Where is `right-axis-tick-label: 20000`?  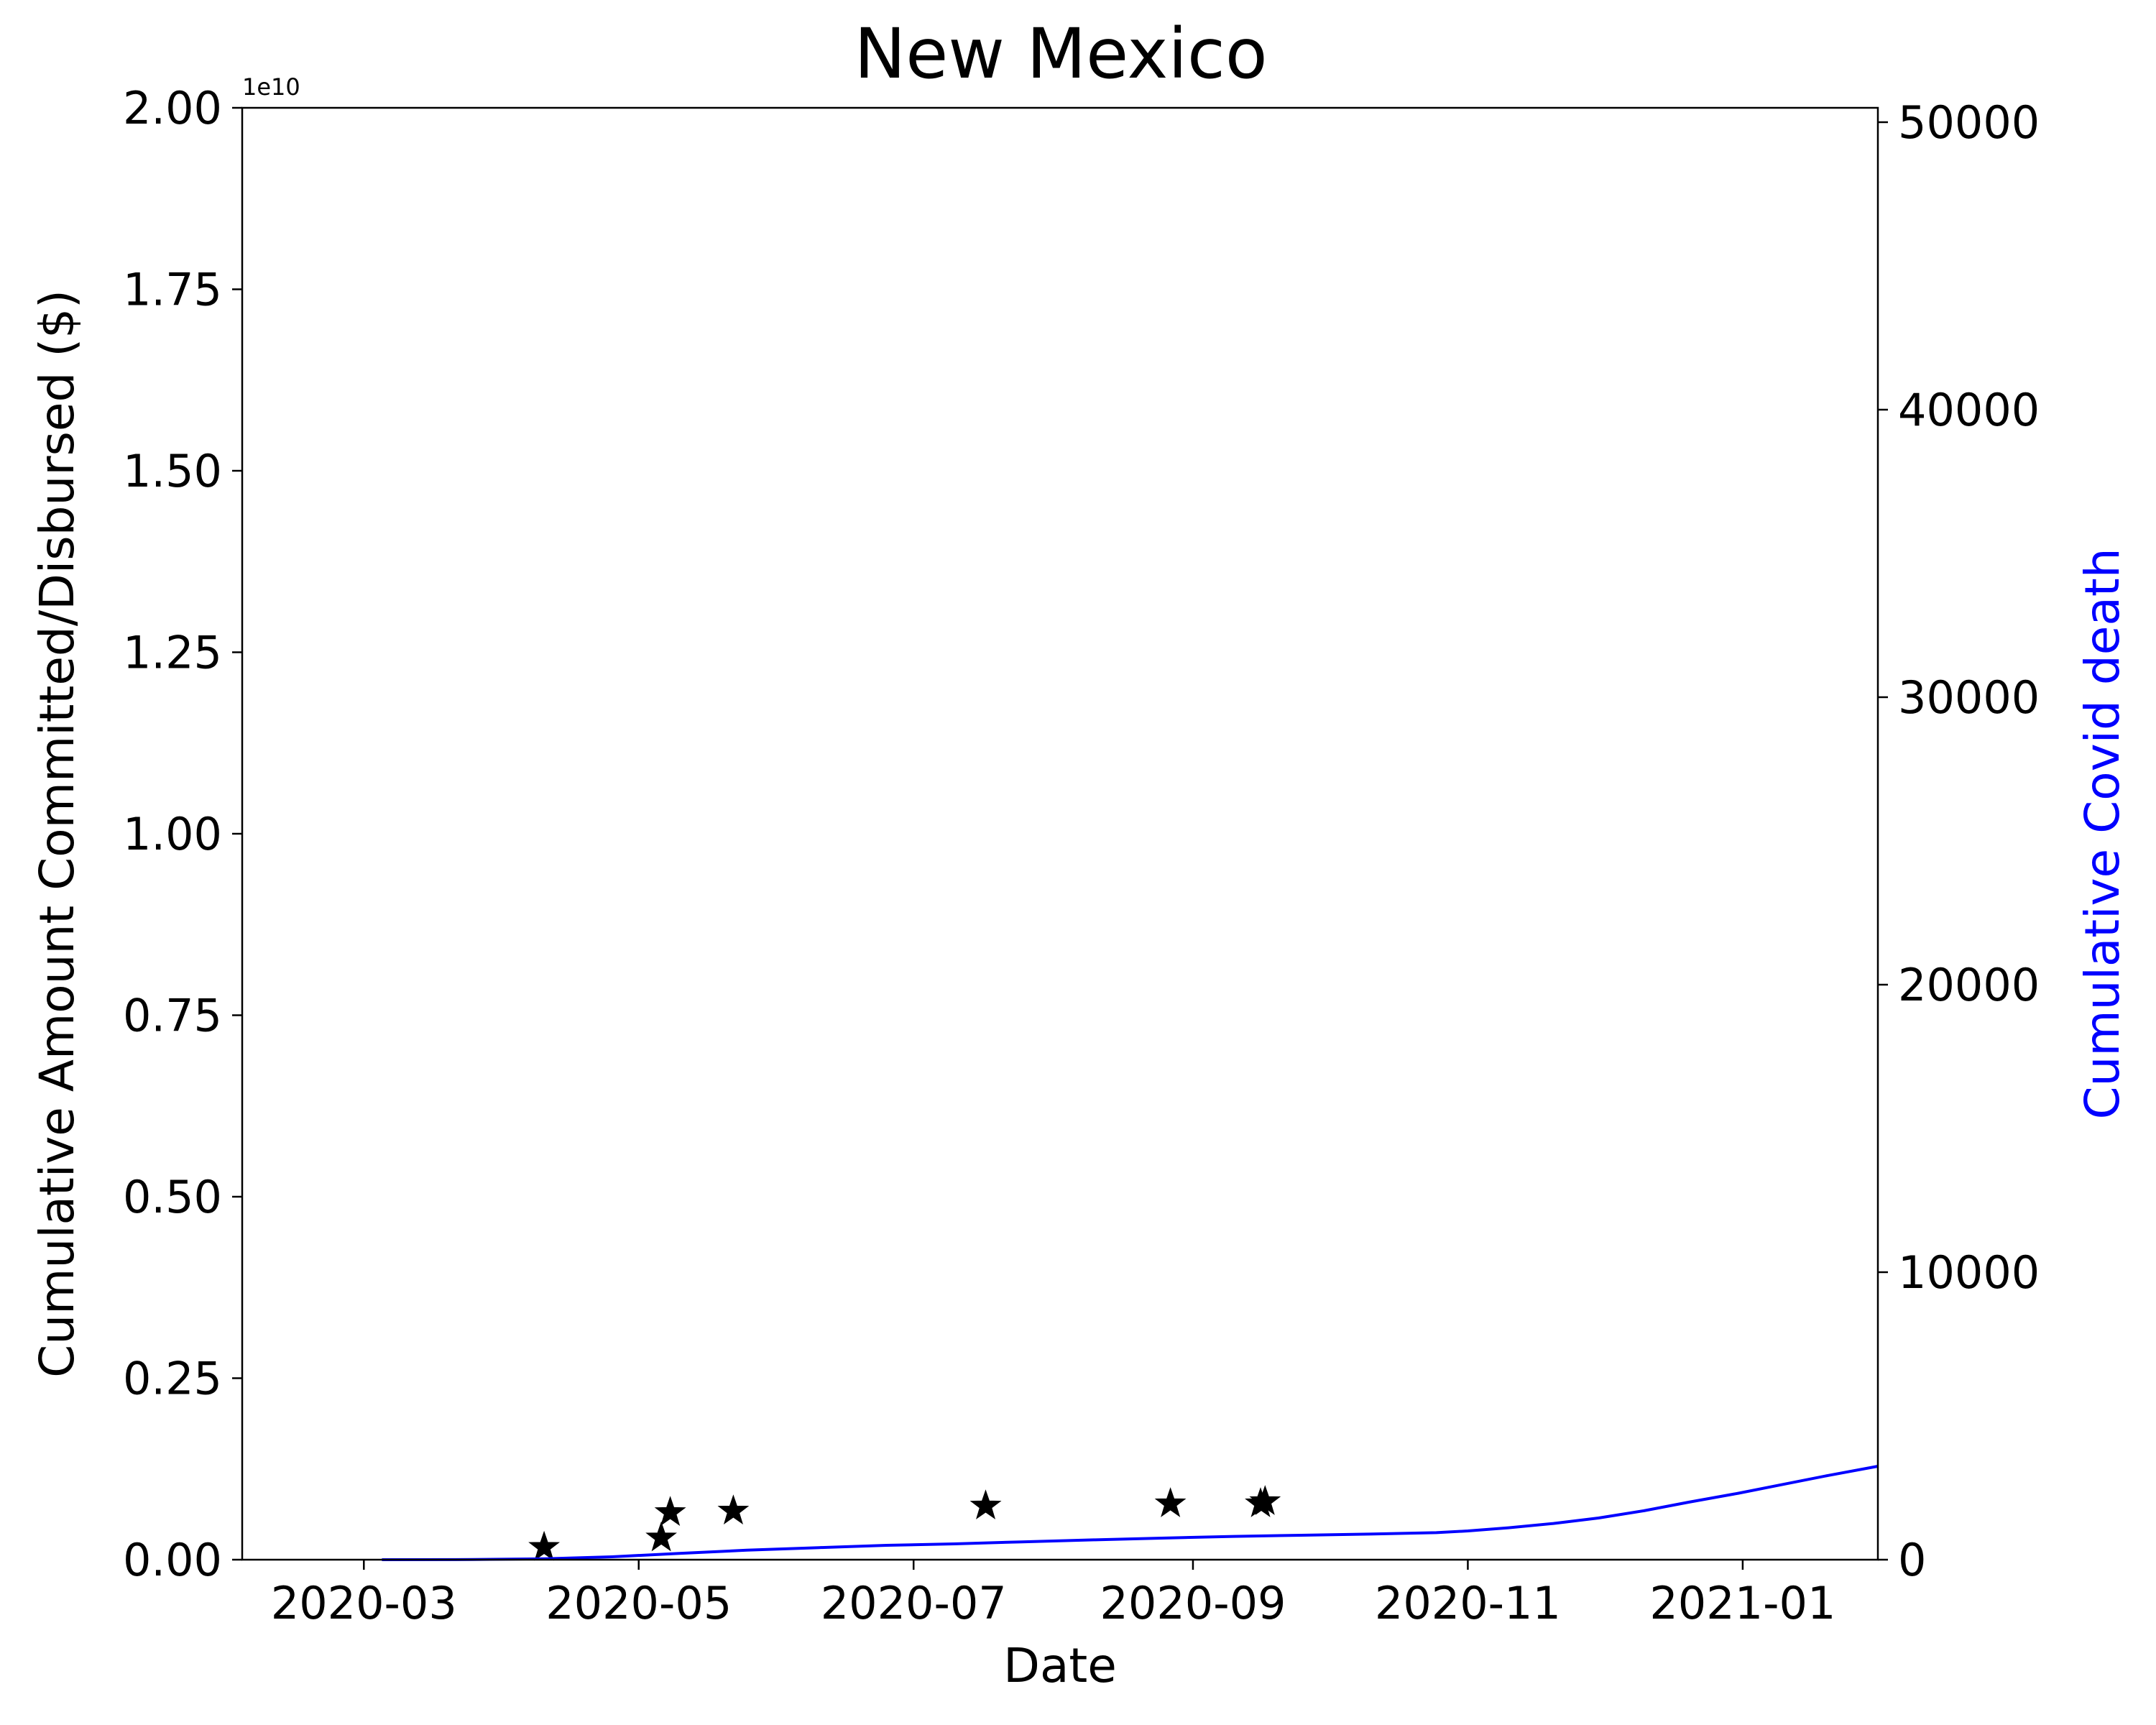
right-axis-tick-label: 20000 is located at coordinates (1969, 985).